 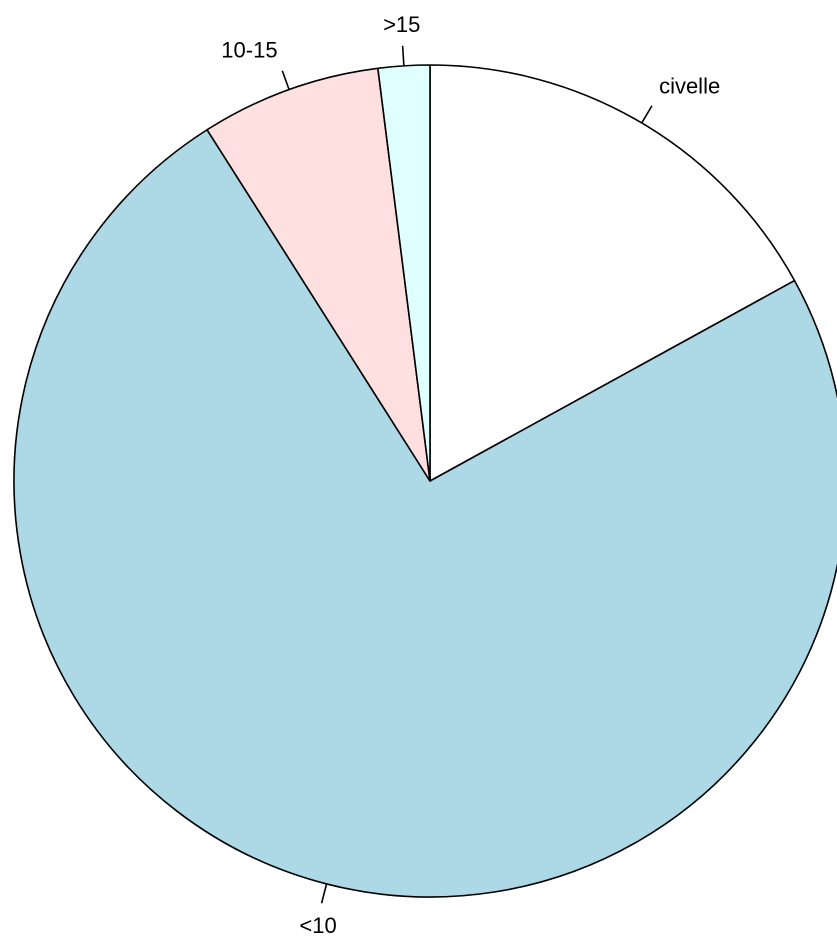 What do you see at coordinates (249, 50) in the screenshot?
I see `pie-label-10-15: 10-15` at bounding box center [249, 50].